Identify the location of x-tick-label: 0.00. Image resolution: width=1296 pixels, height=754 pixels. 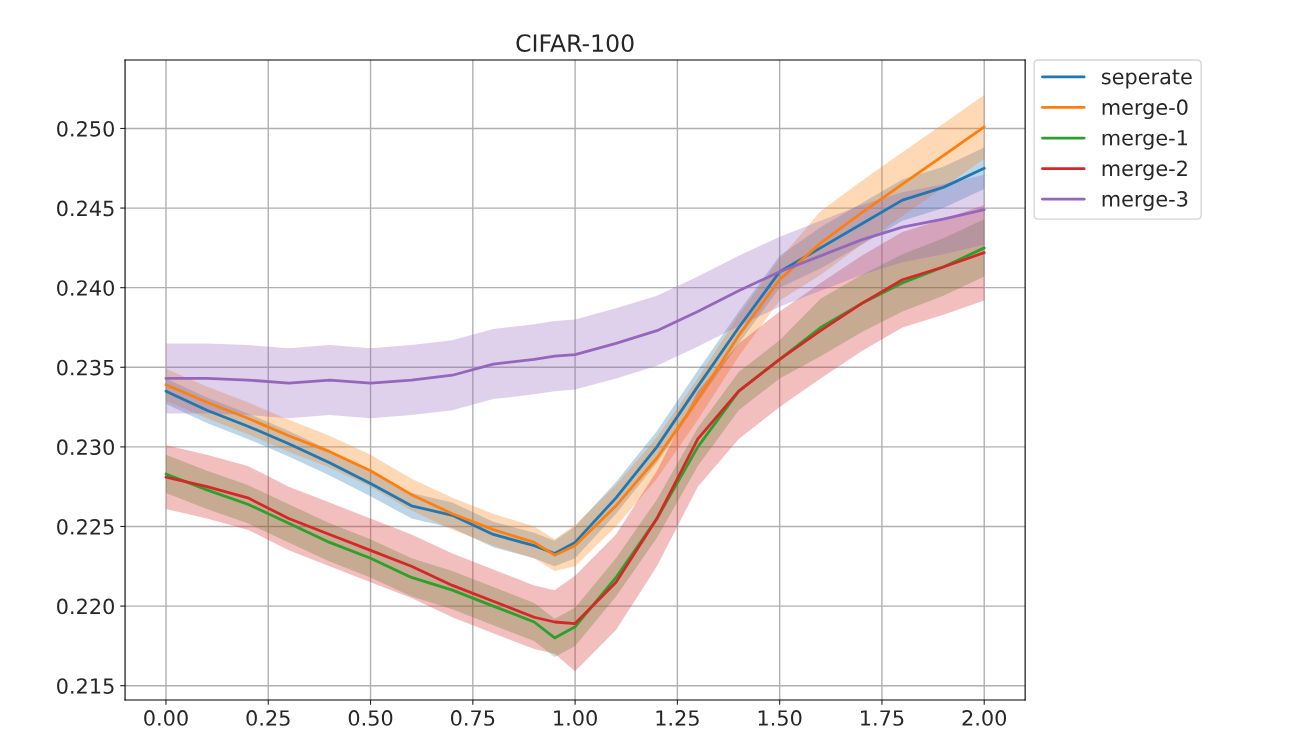
(166, 718).